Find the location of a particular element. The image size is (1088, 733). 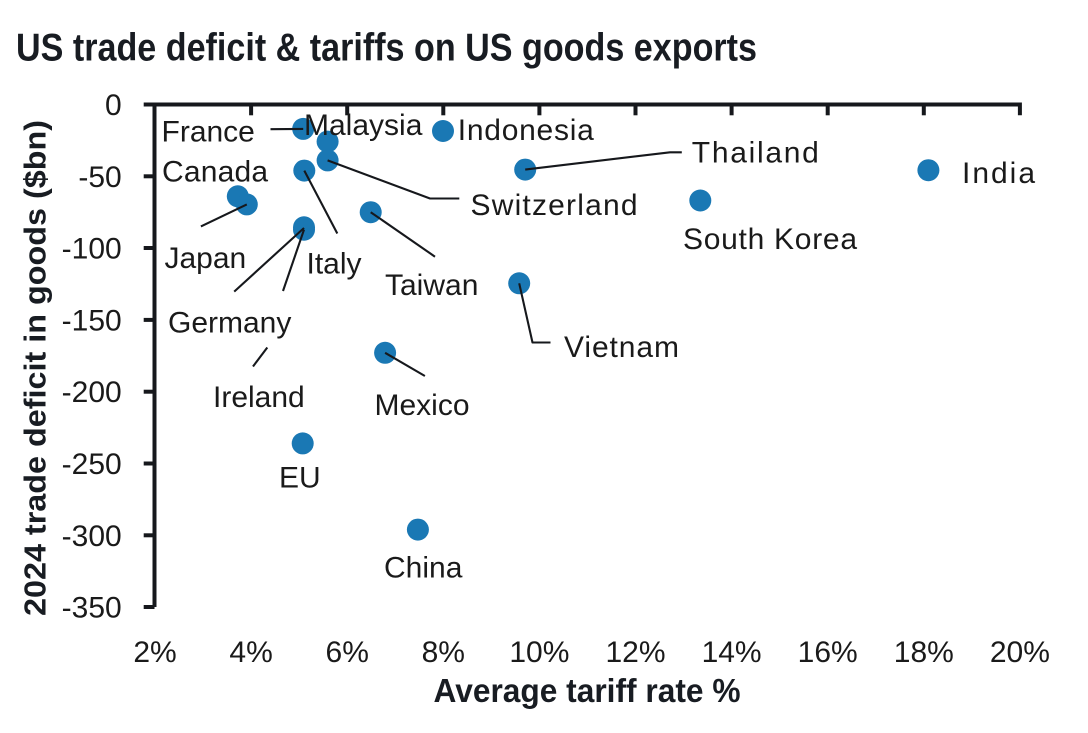

svg-text: 14% is located at coordinates (732, 652).